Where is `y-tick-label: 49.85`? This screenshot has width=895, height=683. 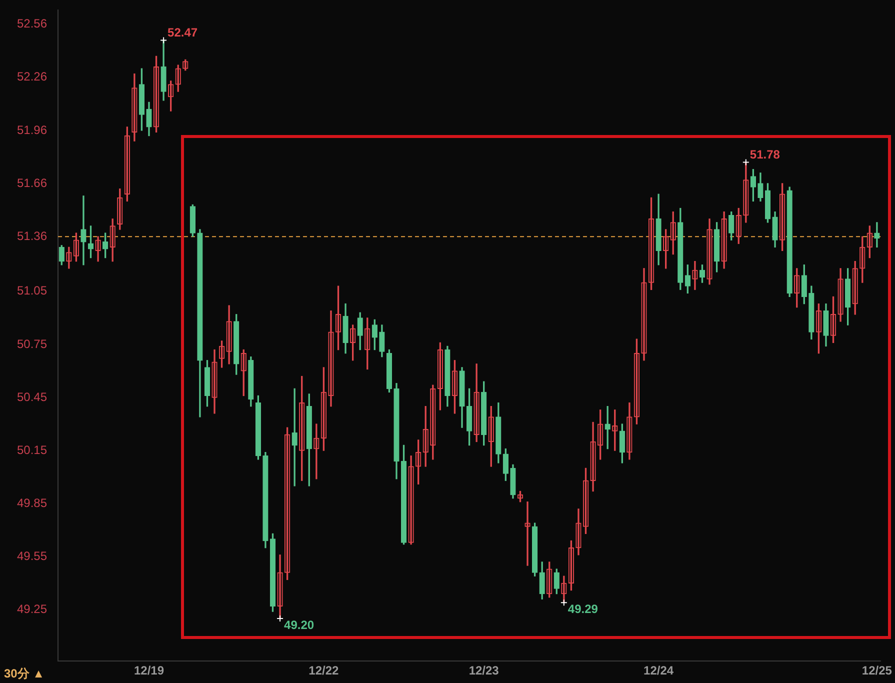
y-tick-label: 49.85 is located at coordinates (32, 503).